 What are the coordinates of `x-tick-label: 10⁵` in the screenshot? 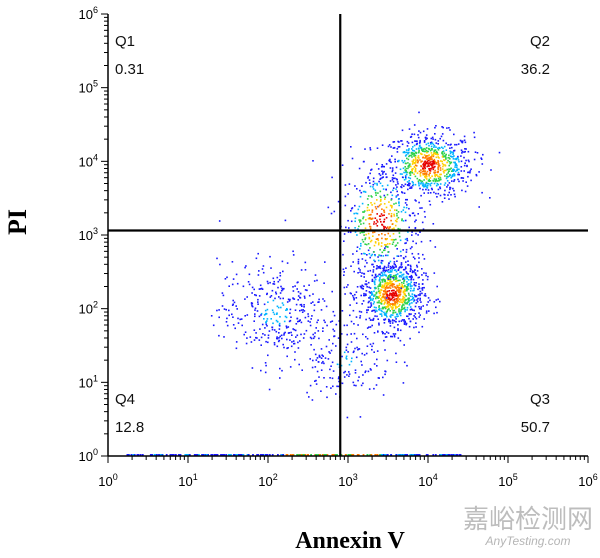 It's located at (507, 480).